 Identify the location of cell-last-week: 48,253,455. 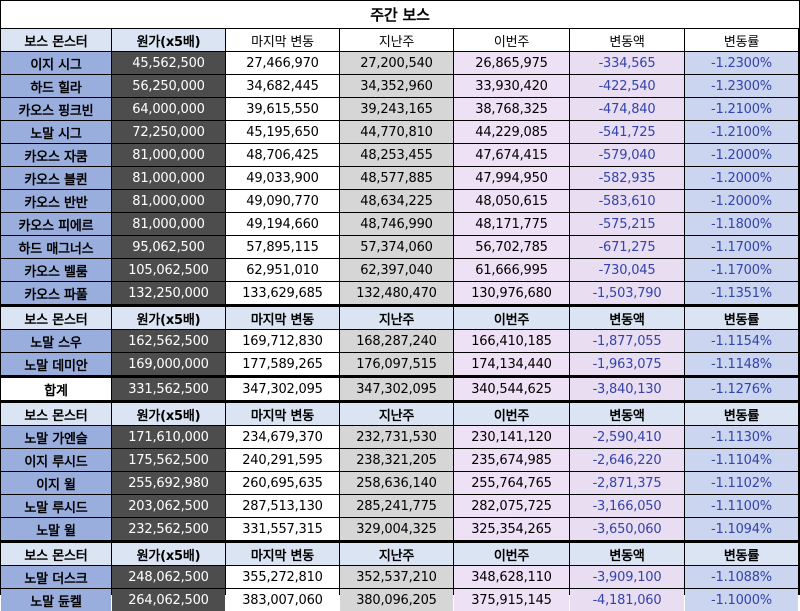
(396, 155).